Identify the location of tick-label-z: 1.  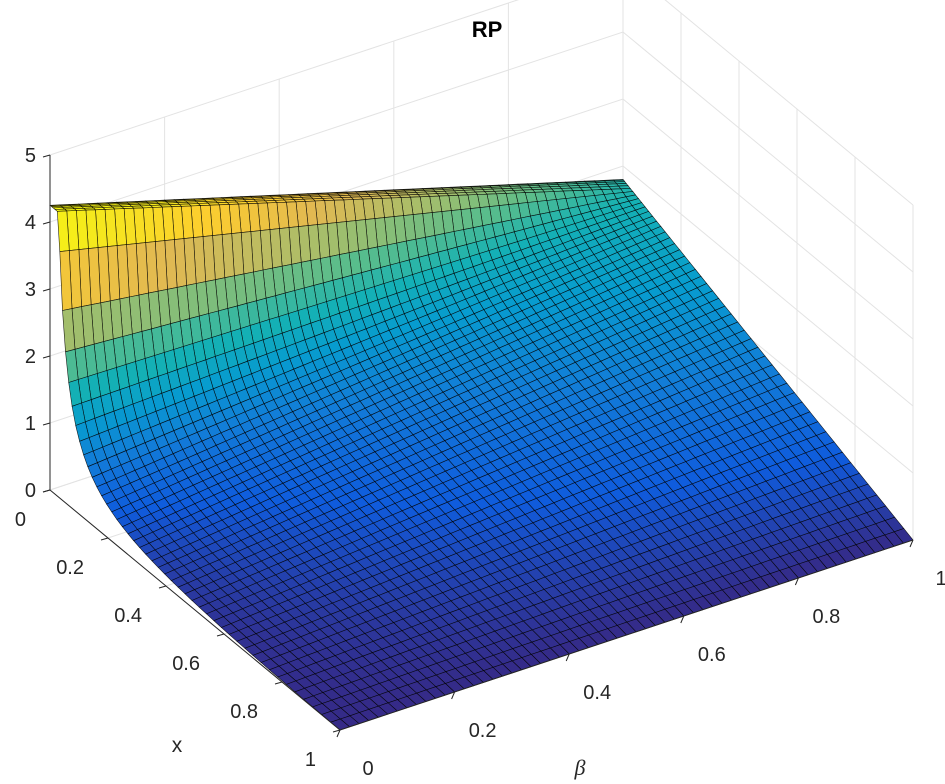
(30, 424).